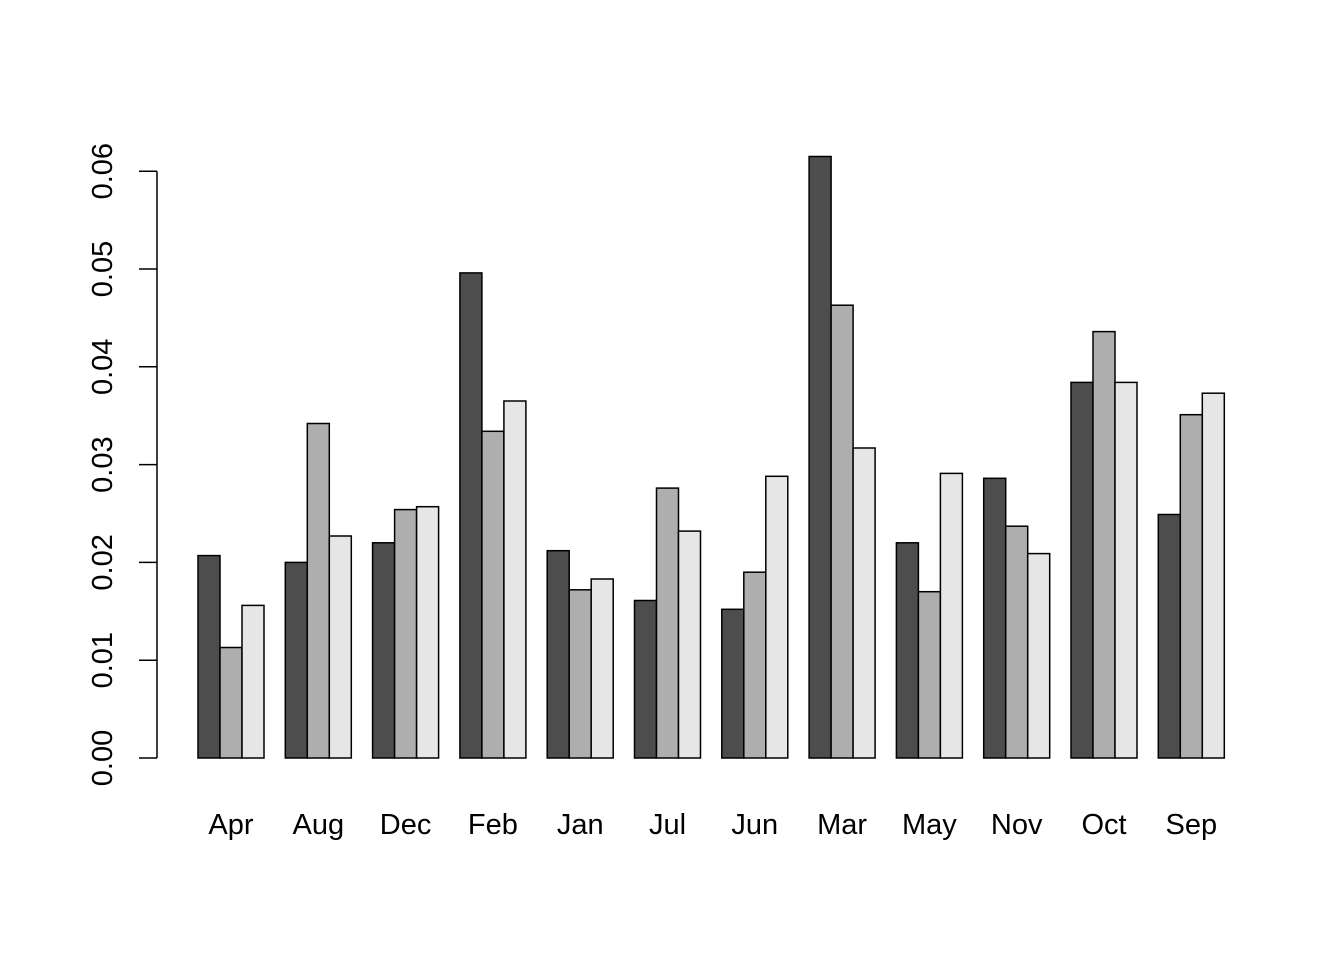  What do you see at coordinates (754, 825) in the screenshot?
I see `x-tick-label-jun: Jun` at bounding box center [754, 825].